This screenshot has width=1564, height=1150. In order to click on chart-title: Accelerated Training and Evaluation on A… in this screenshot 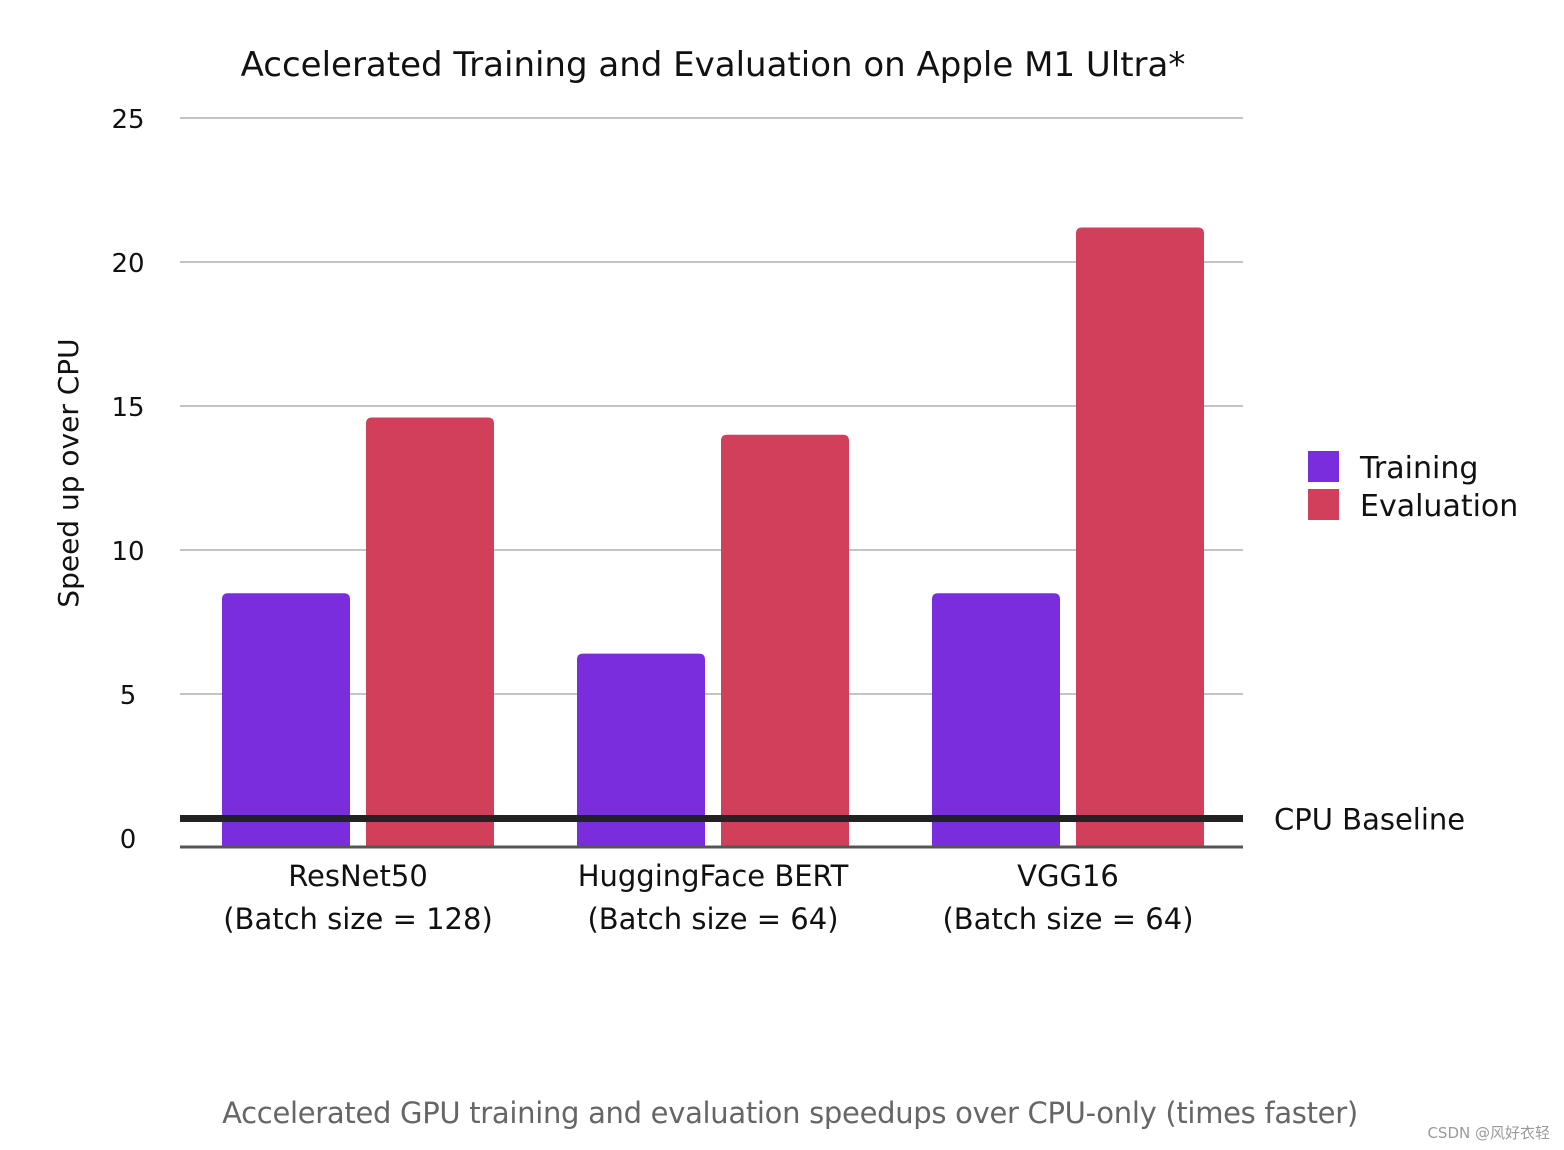, I will do `click(713, 65)`.